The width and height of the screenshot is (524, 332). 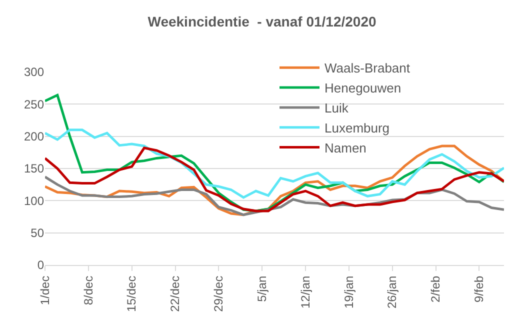 I want to click on y-tick-label: 100, so click(x=34, y=201).